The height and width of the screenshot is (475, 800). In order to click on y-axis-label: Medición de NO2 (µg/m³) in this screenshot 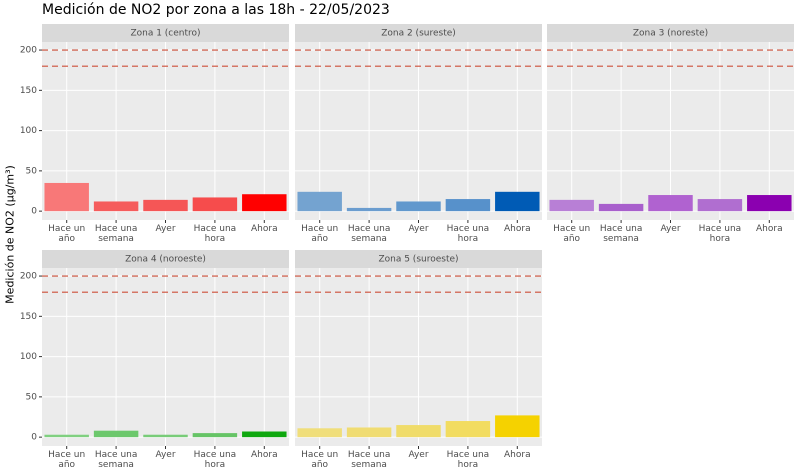, I will do `click(10, 234)`.